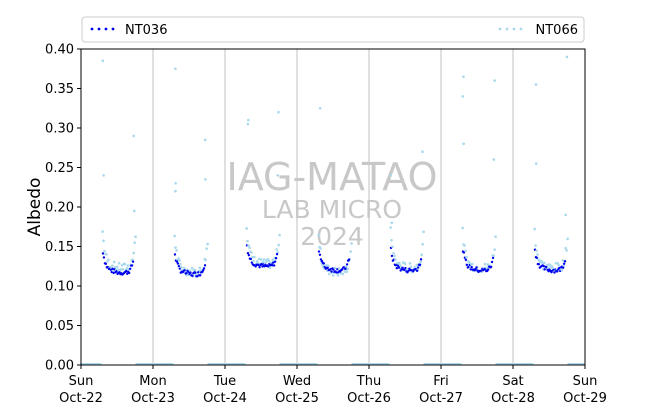  Describe the element at coordinates (332, 209) in the screenshot. I see `watermark-line2: LAB MICRO` at that location.